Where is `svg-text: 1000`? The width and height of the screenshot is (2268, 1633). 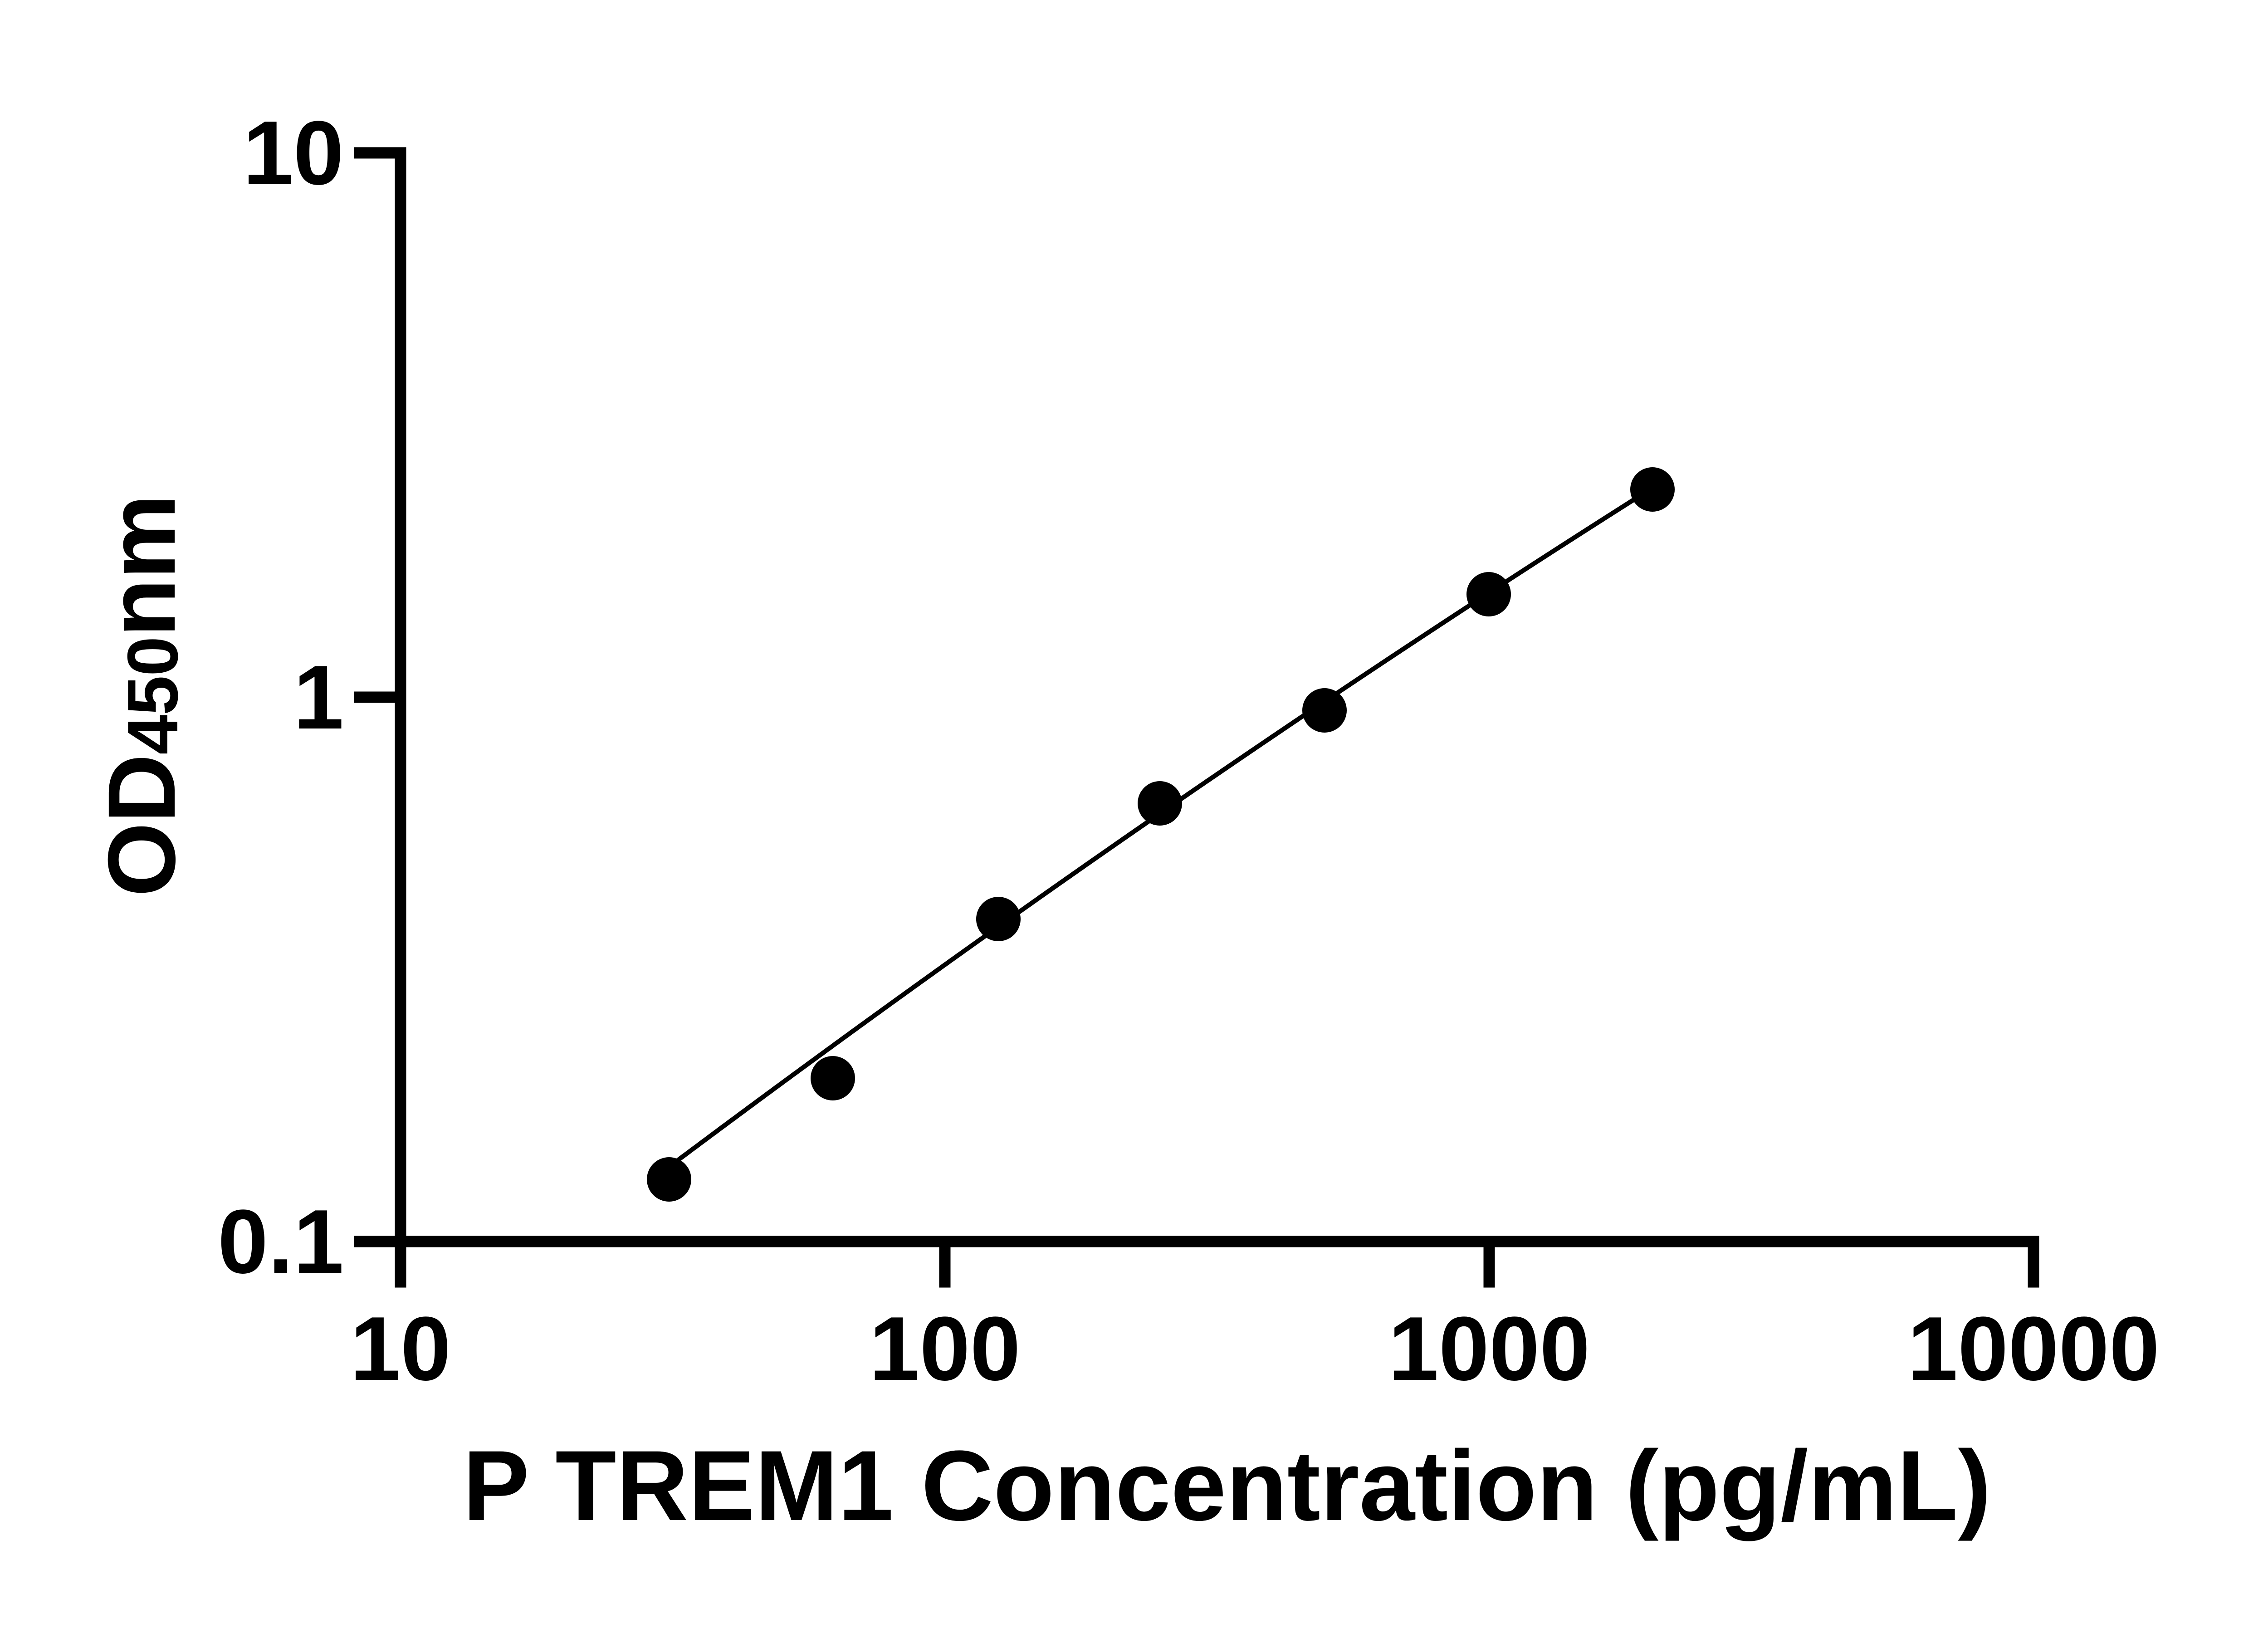 svg-text: 1000 is located at coordinates (1489, 1348).